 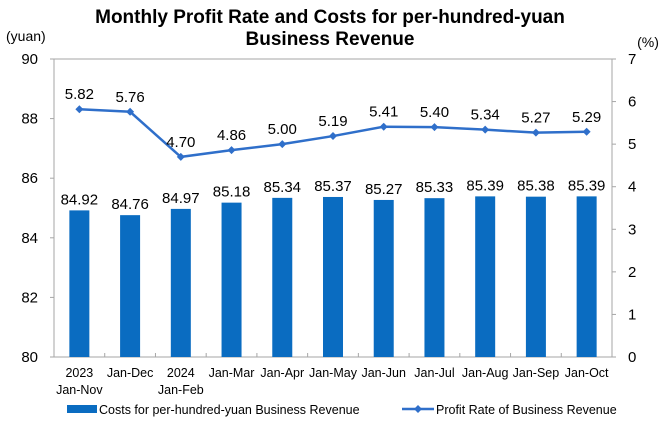 I want to click on line-data-label: 5.00, so click(x=282, y=129).